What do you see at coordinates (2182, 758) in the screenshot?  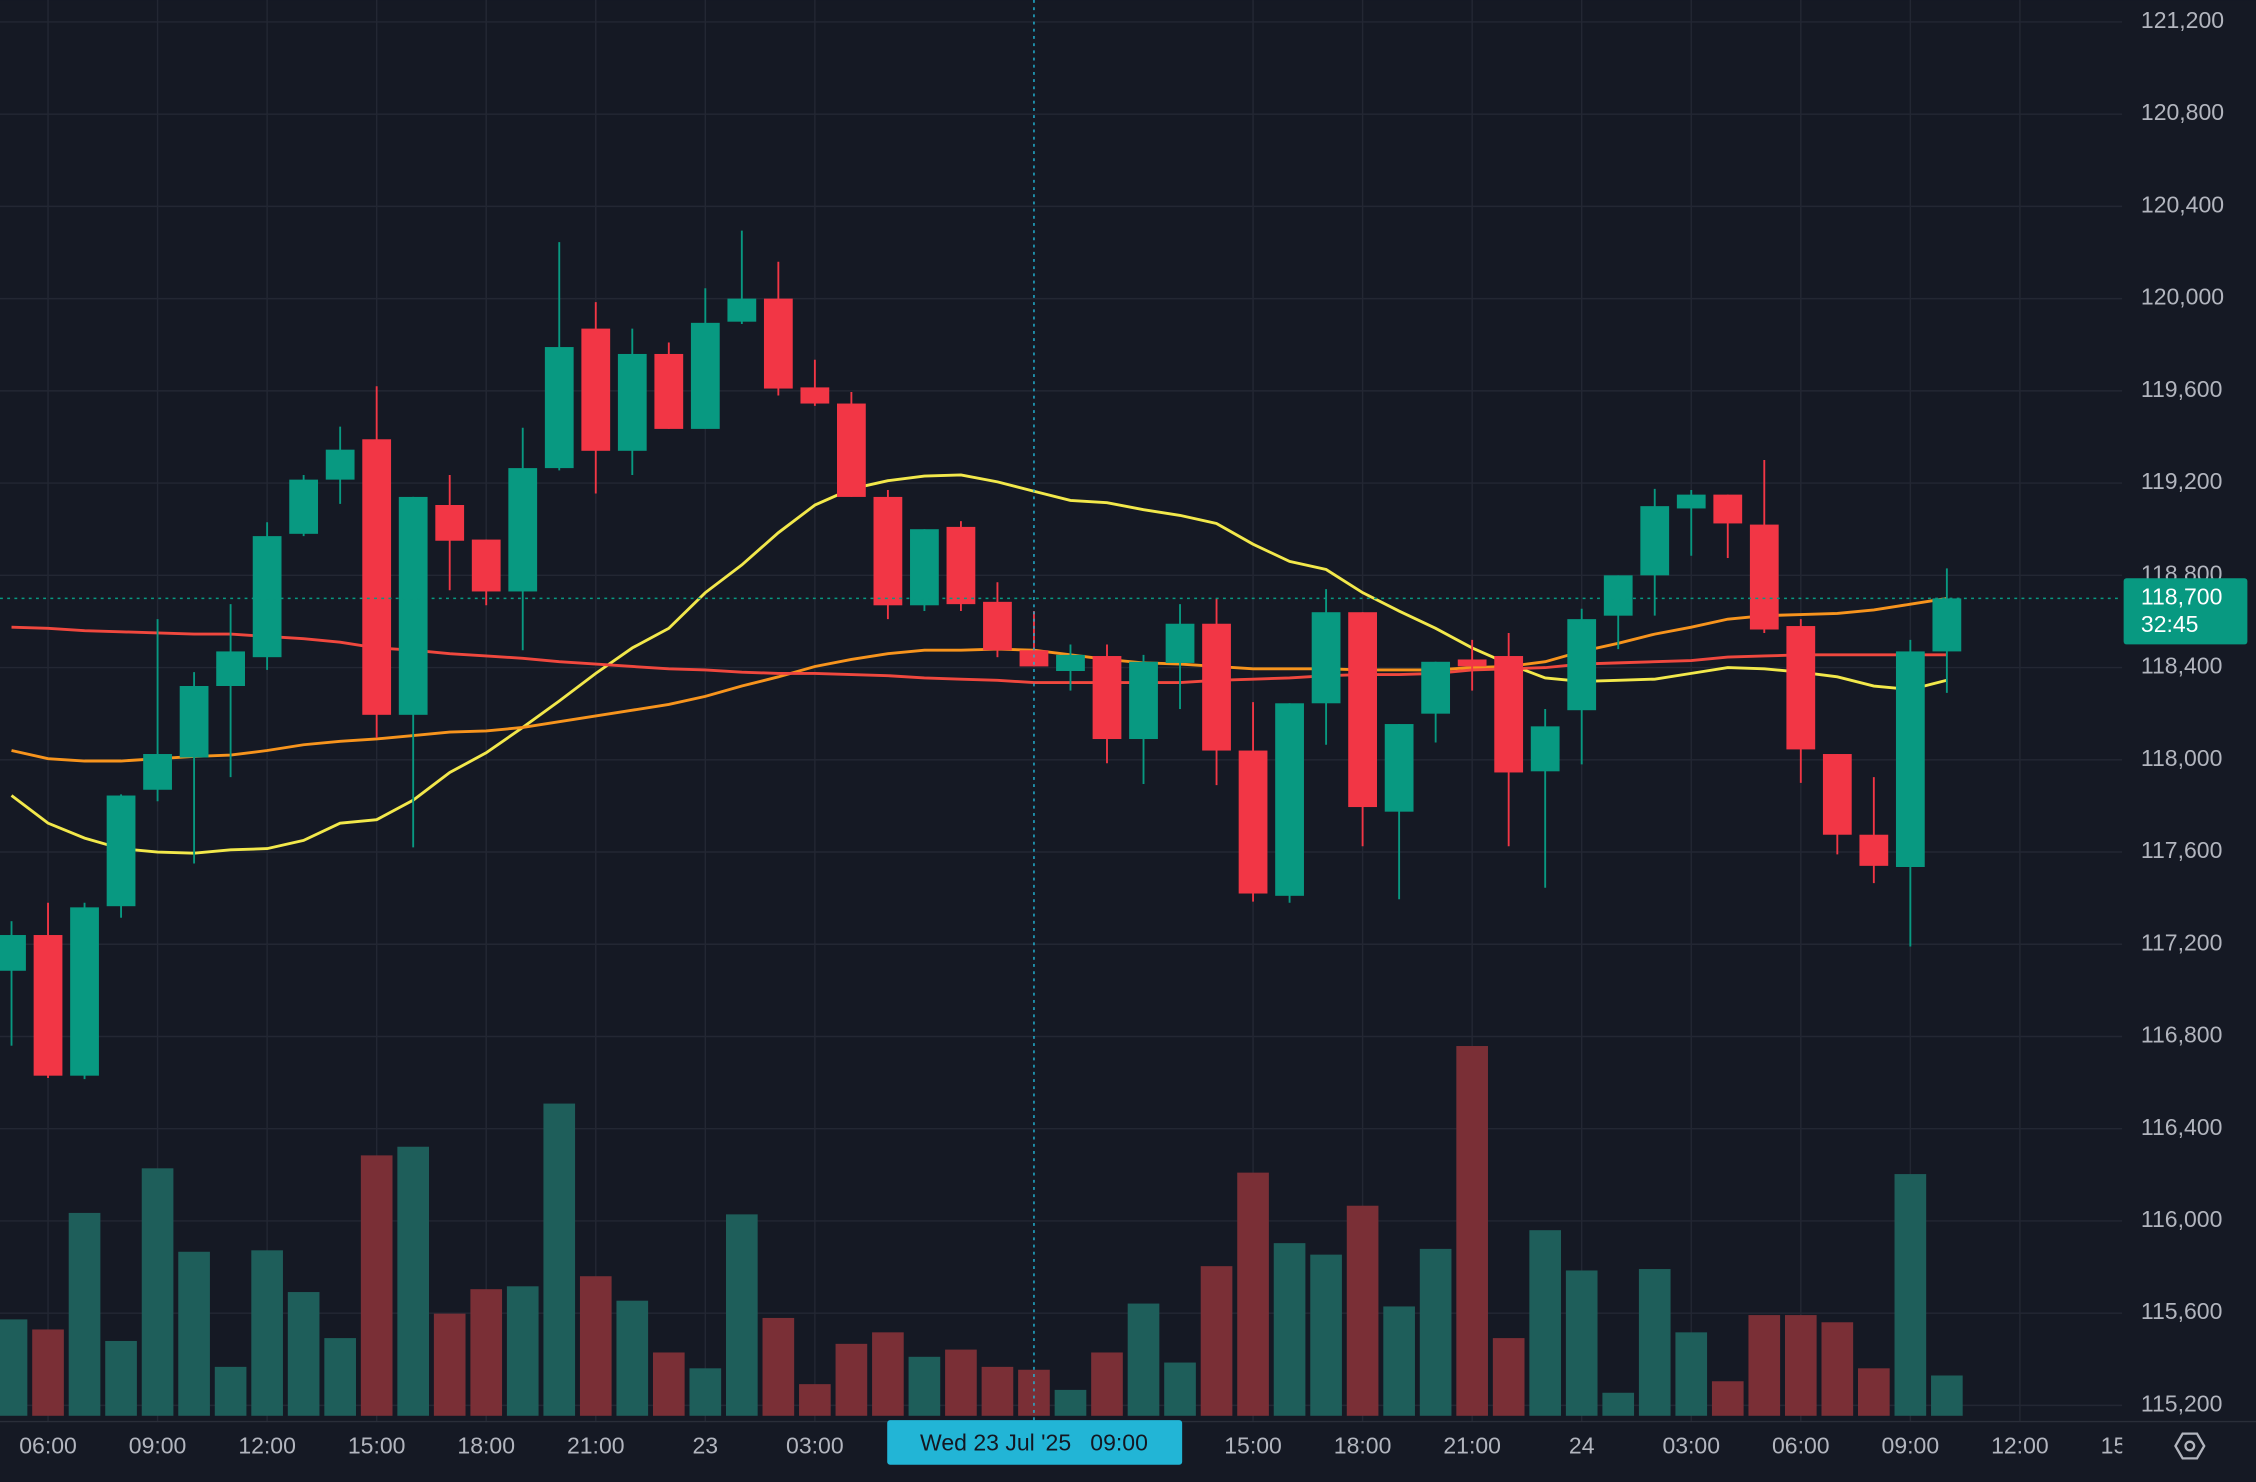 I see `y-tick-label: 118,000` at bounding box center [2182, 758].